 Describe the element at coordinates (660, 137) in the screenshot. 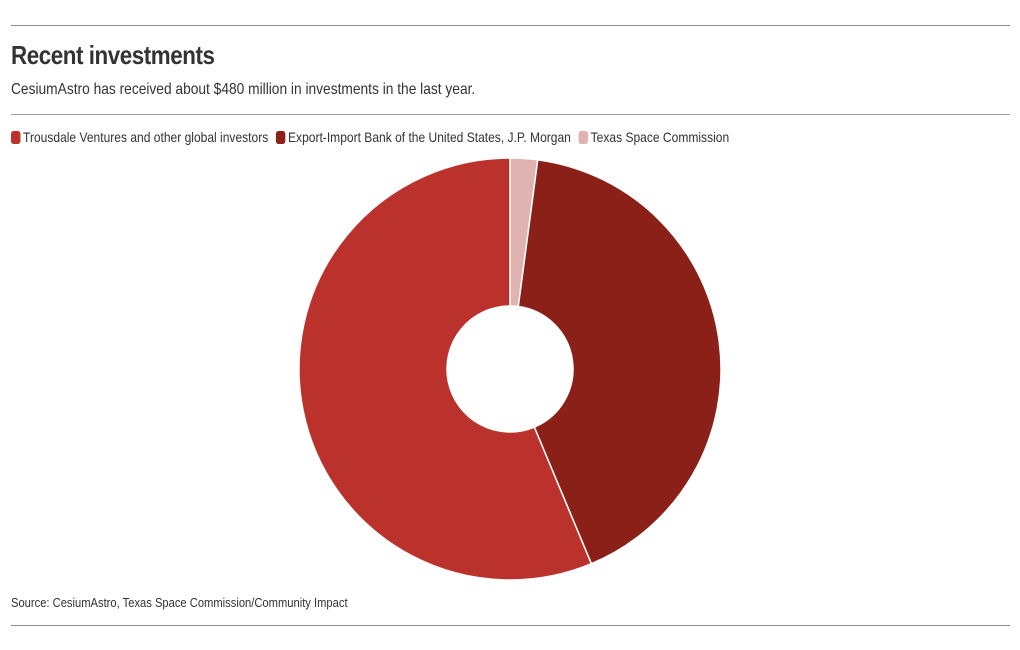

I see `legend-label: Texas Space Commission` at that location.